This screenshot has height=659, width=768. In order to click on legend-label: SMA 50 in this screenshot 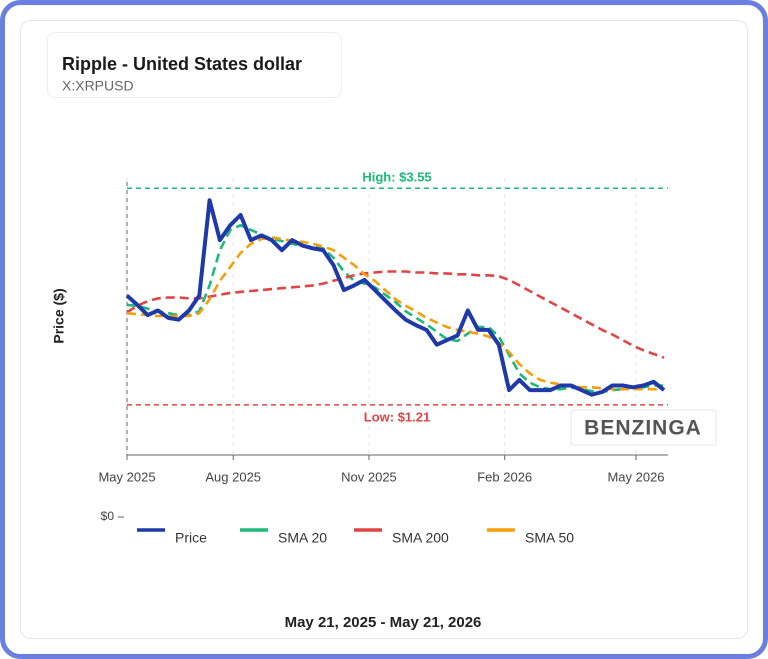, I will do `click(549, 538)`.